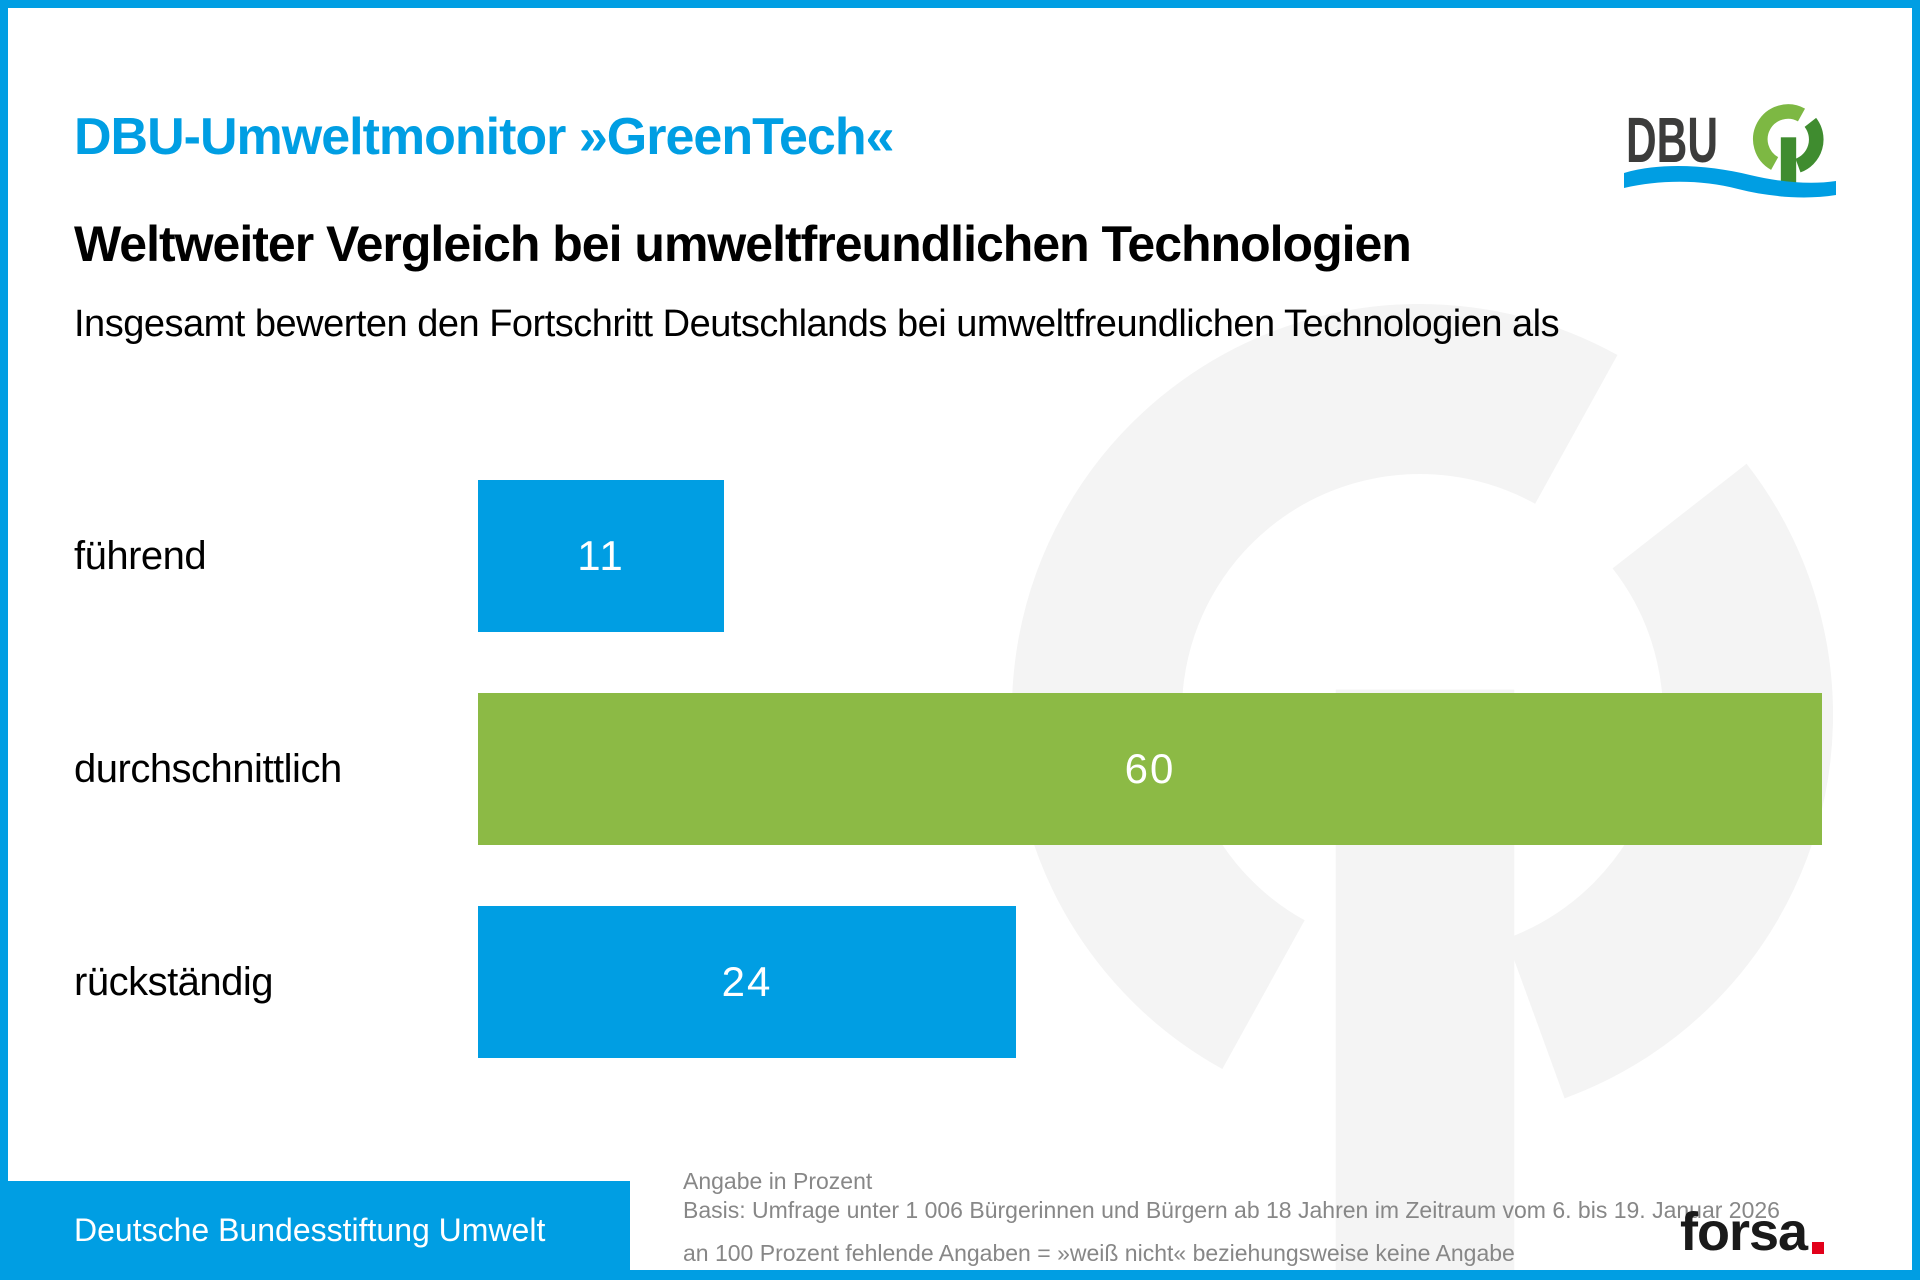 The height and width of the screenshot is (1280, 1920). What do you see at coordinates (208, 768) in the screenshot?
I see `category-label: durchschnittlich` at bounding box center [208, 768].